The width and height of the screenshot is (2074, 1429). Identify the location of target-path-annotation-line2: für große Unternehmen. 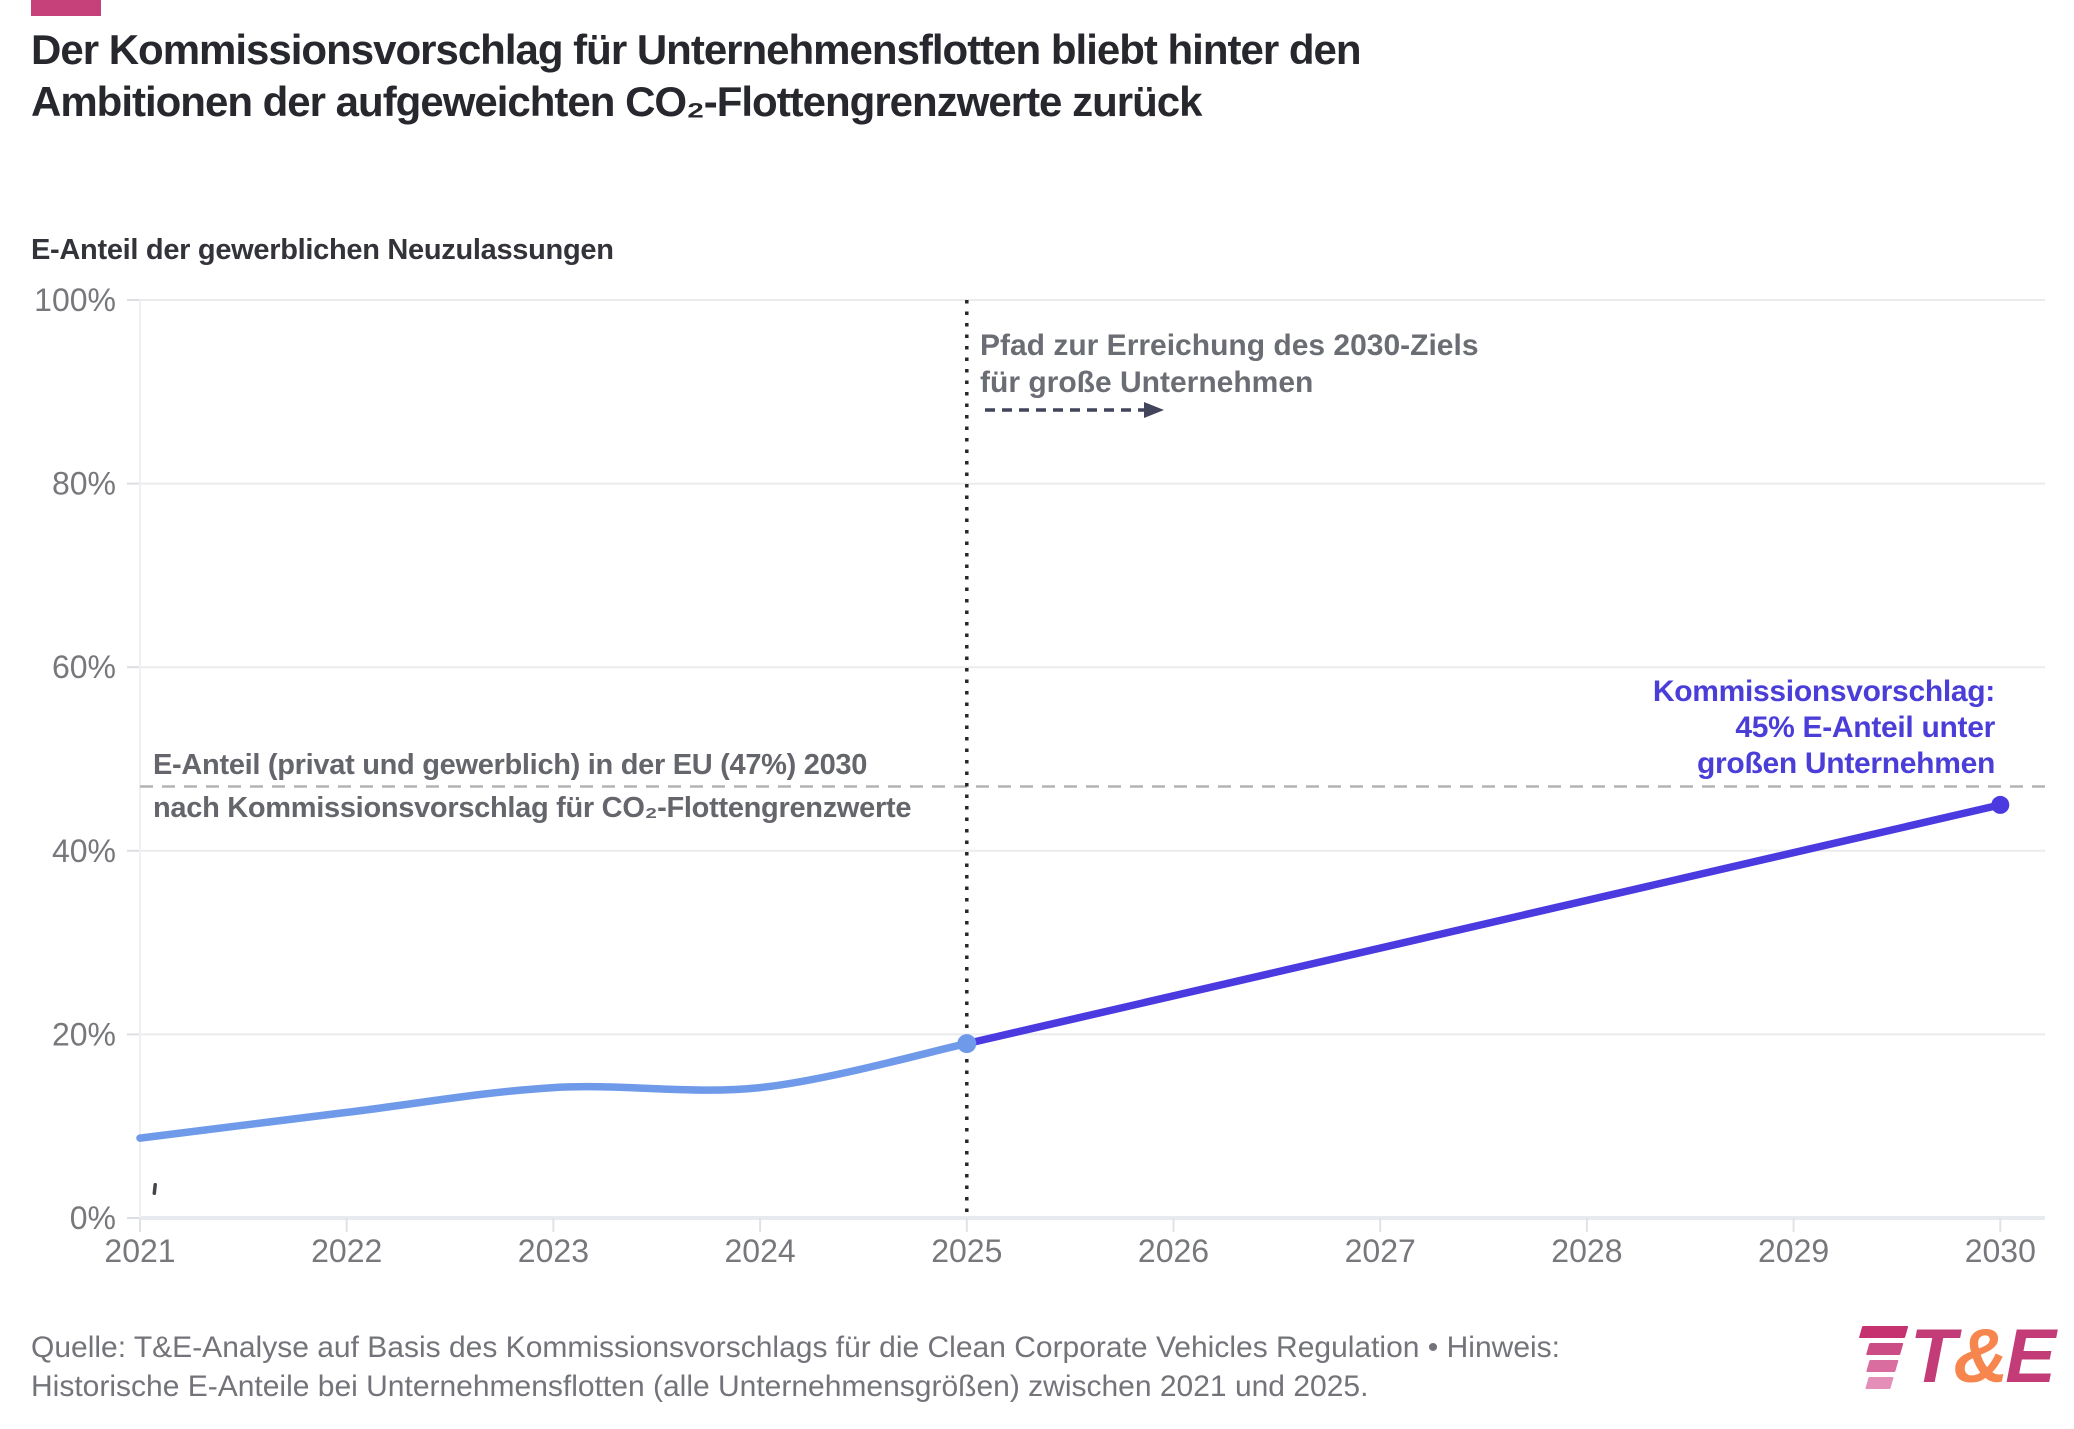
(1147, 382).